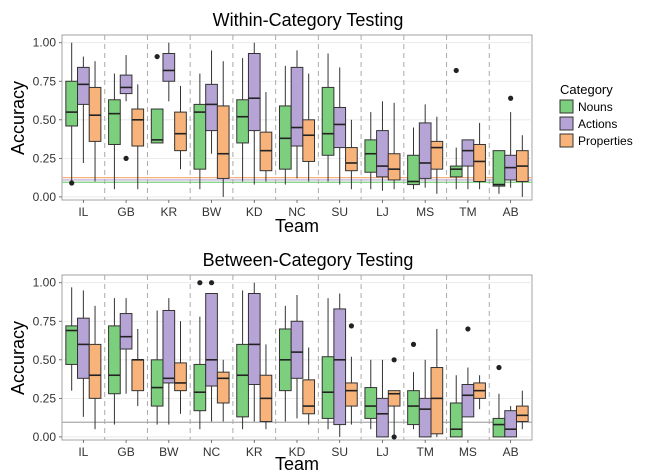 This screenshot has height=475, width=650. What do you see at coordinates (308, 20) in the screenshot?
I see `chart-title: Within-Category Testing` at bounding box center [308, 20].